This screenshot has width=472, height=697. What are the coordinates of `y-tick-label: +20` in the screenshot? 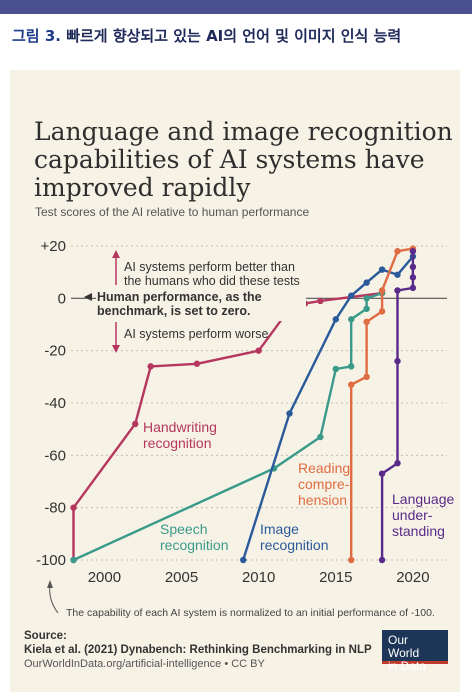 It's located at (53, 246).